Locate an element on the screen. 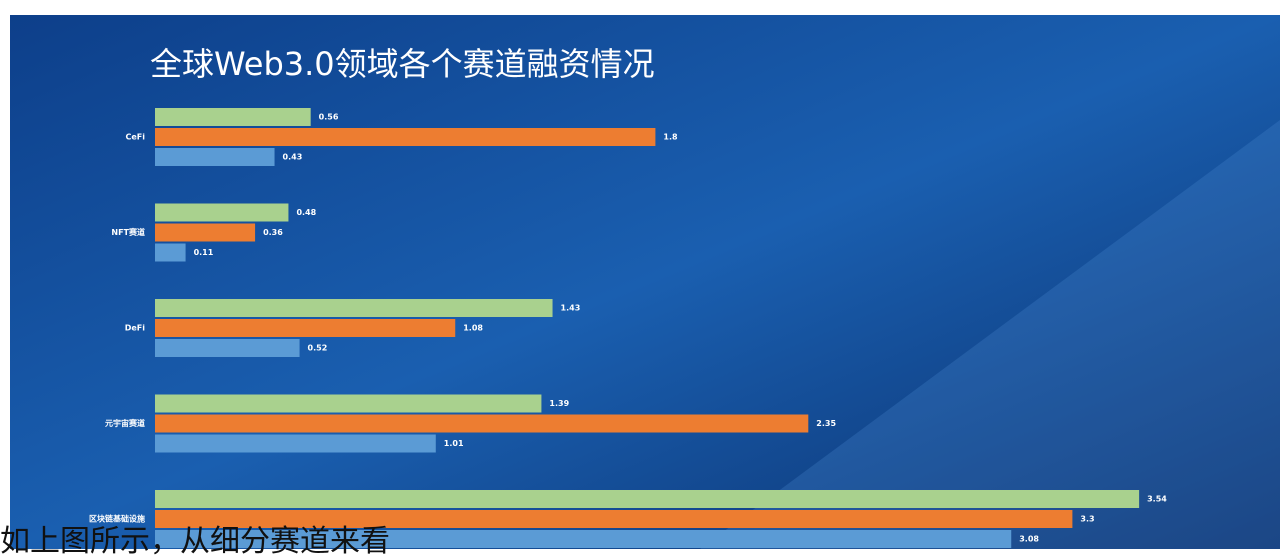  value-label: 0.43 is located at coordinates (293, 157).